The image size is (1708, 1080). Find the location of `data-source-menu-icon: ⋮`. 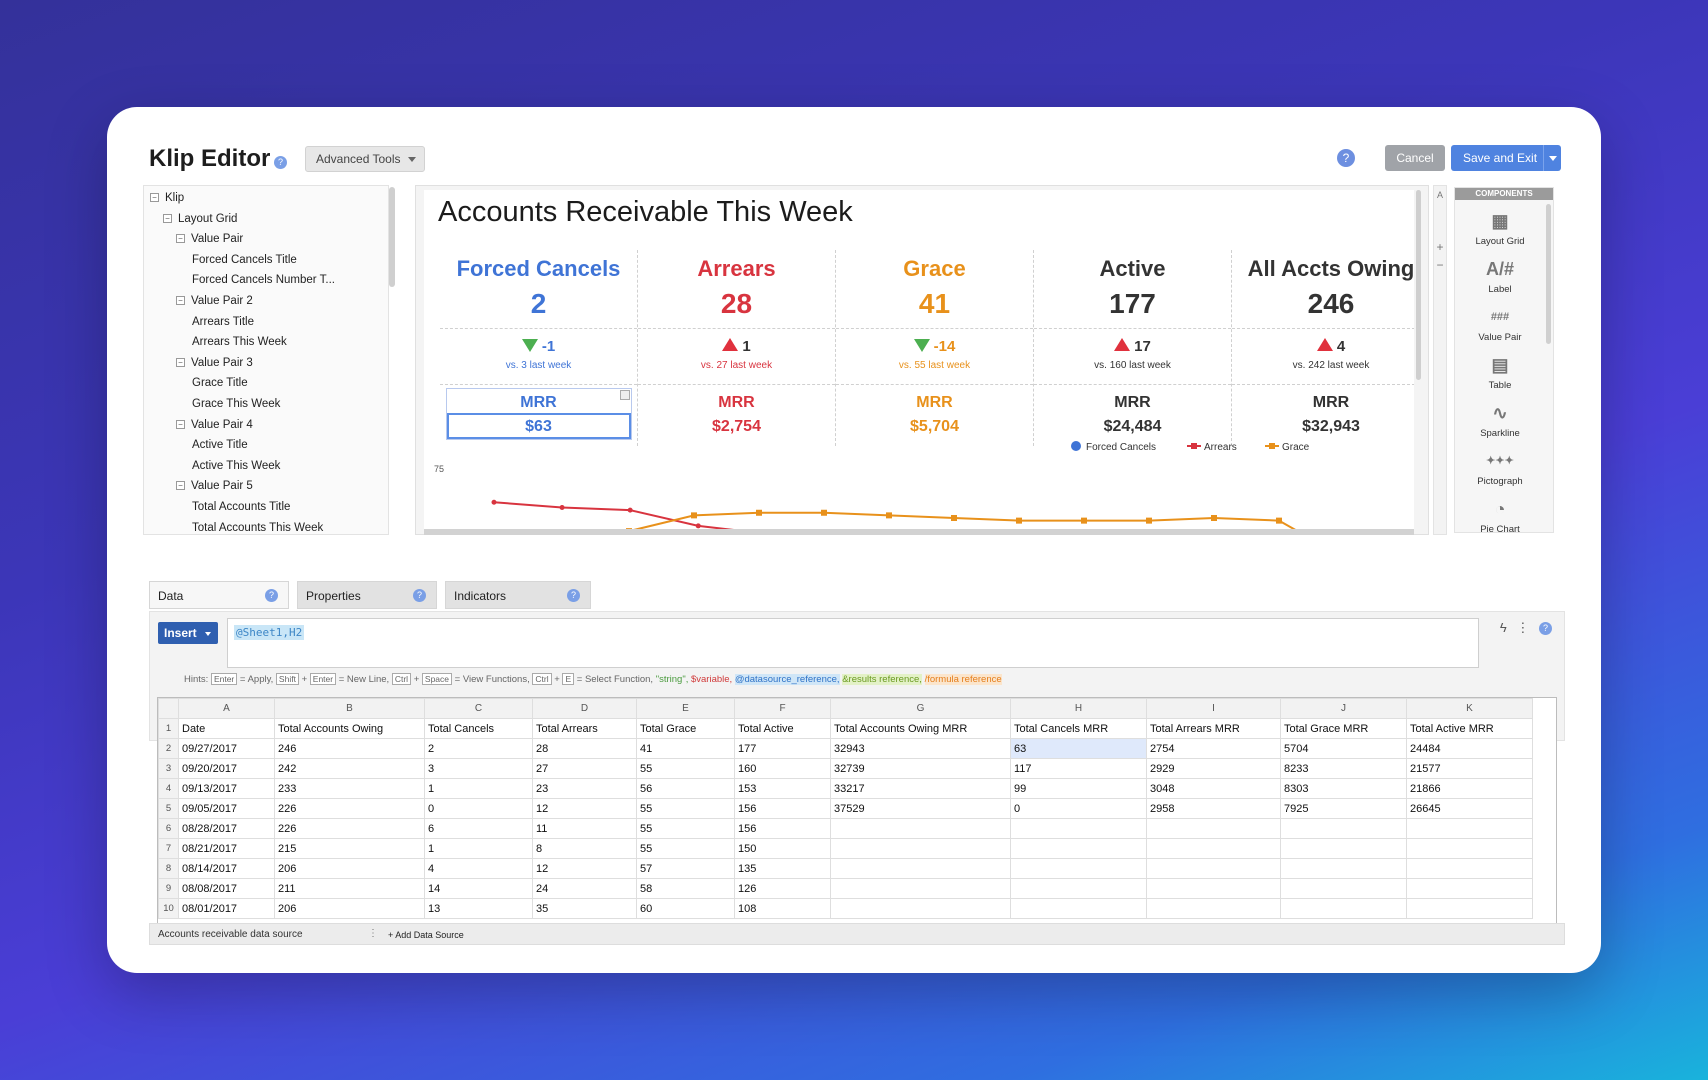

data-source-menu-icon: ⋮ is located at coordinates (373, 933).